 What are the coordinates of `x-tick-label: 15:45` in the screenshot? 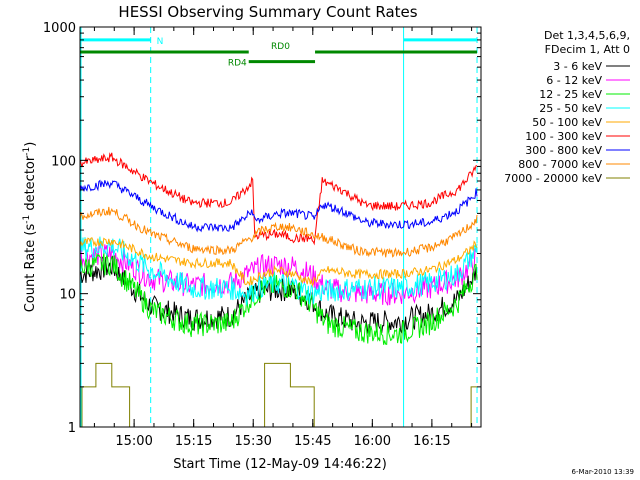 It's located at (312, 441).